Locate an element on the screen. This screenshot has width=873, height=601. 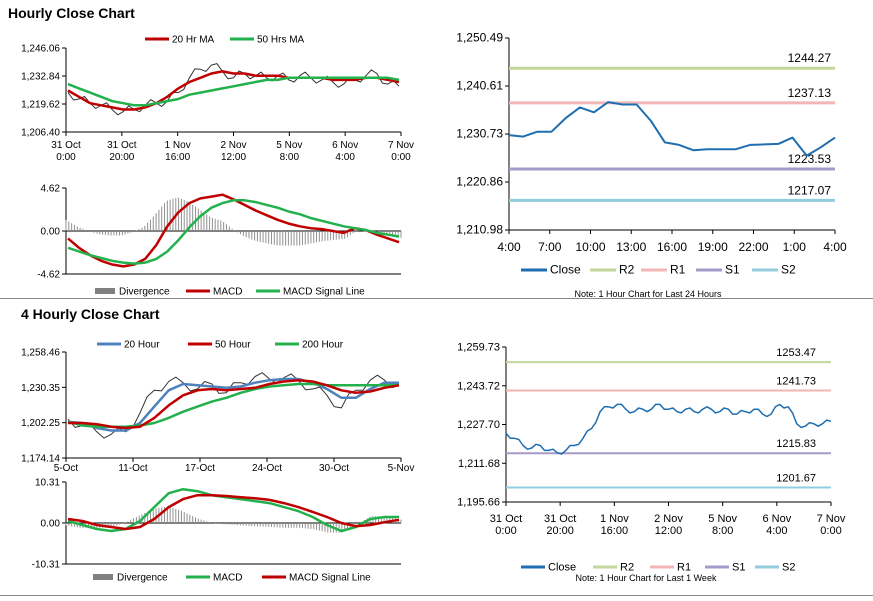
y-tick-label: 1,240.61 is located at coordinates (479, 86).